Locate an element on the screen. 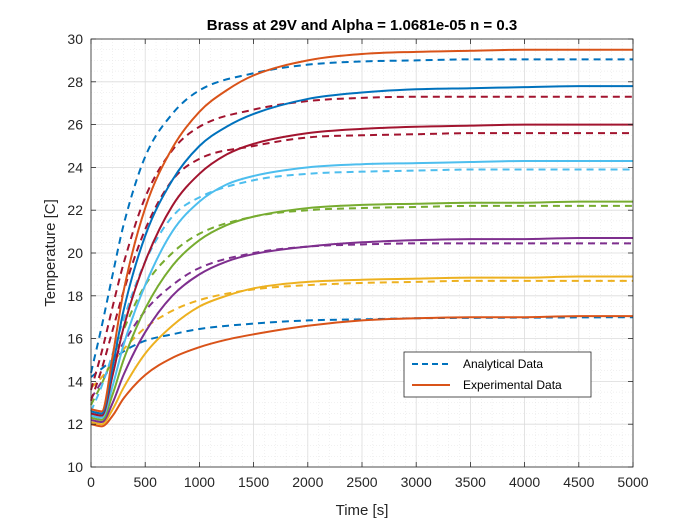  legend: Analytical Data Experimental Data is located at coordinates (497, 374).